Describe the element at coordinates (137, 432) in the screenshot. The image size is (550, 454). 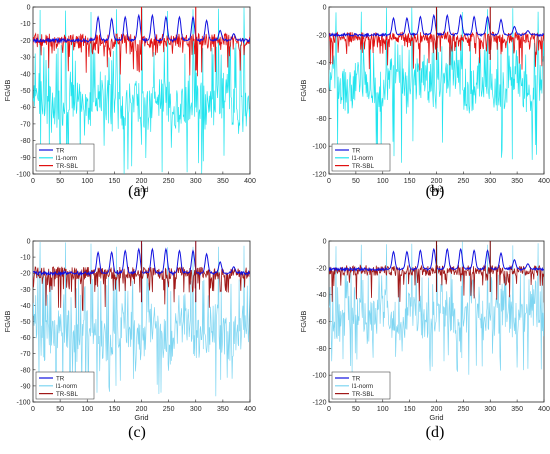
I see `caption-c: (c)` at that location.